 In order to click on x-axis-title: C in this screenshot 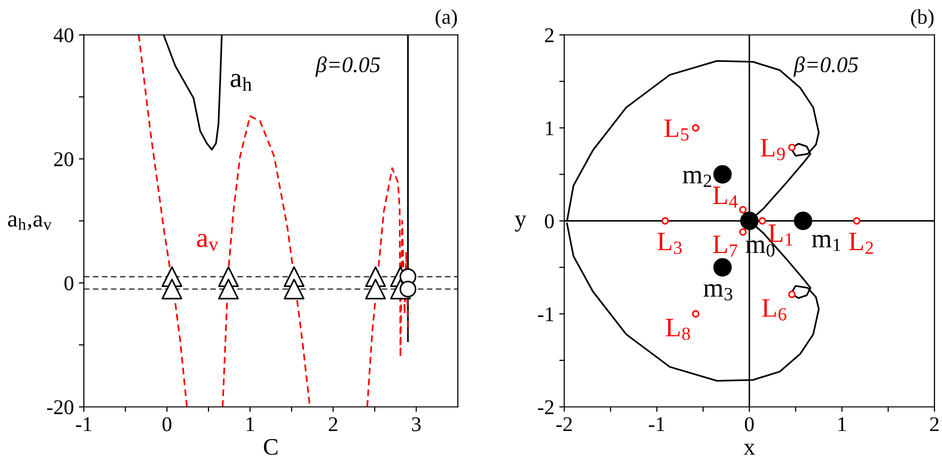, I will do `click(271, 447)`.